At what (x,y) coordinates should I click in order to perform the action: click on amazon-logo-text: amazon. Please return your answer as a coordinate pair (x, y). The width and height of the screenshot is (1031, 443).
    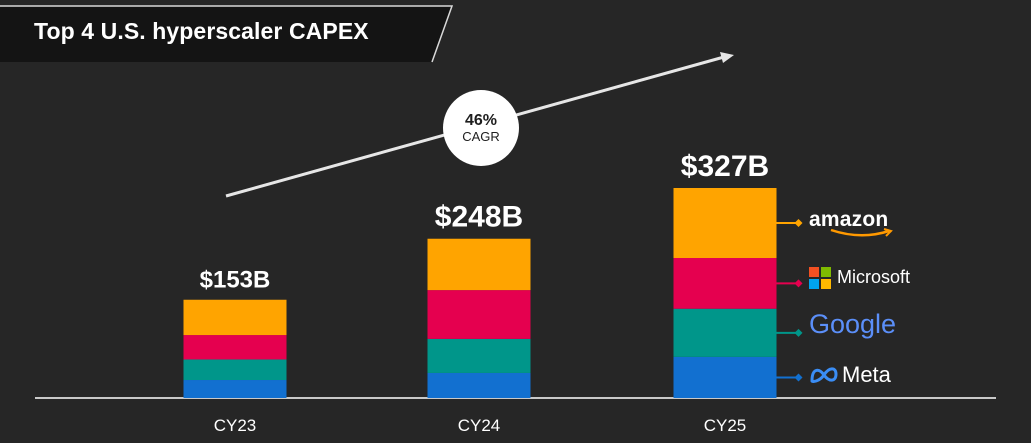
    Looking at the image, I should click on (849, 219).